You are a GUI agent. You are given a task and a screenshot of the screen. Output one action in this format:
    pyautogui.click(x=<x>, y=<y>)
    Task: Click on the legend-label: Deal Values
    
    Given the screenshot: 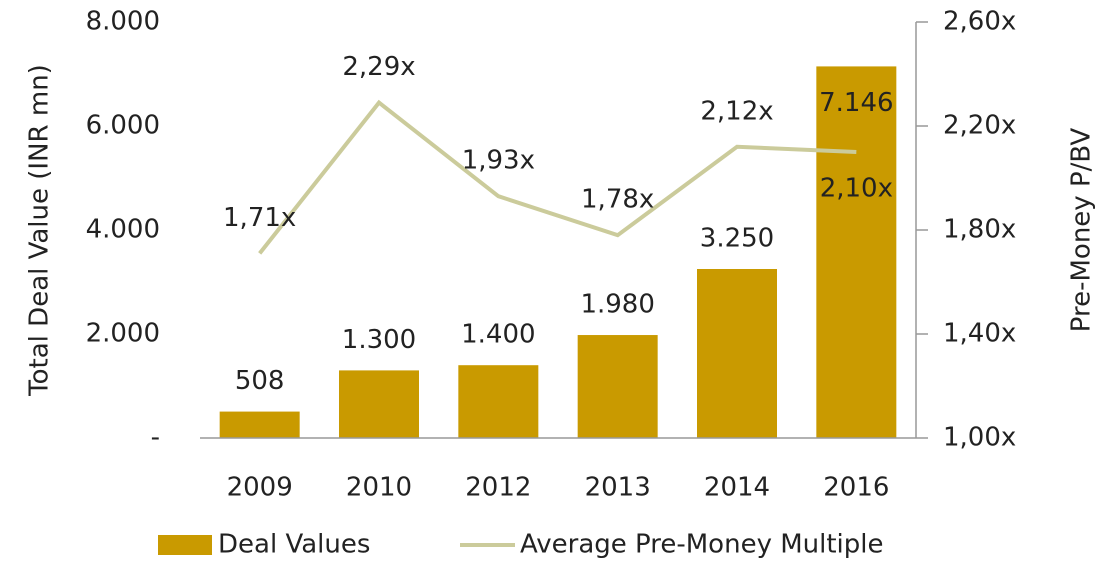 What is the action you would take?
    pyautogui.click(x=294, y=545)
    